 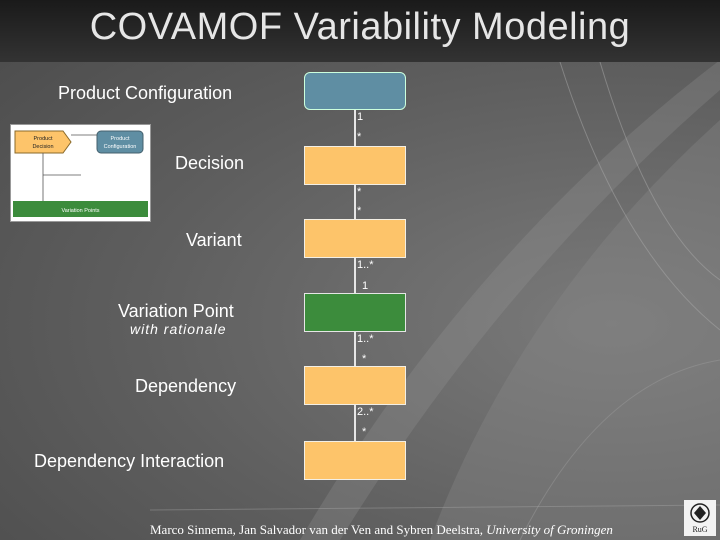 I want to click on label-variation-point: Variation Point, so click(x=176, y=311).